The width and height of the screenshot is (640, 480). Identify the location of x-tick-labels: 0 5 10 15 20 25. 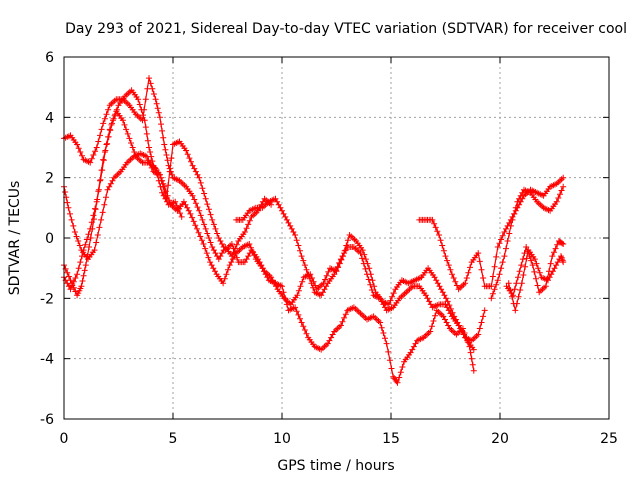
(339, 439).